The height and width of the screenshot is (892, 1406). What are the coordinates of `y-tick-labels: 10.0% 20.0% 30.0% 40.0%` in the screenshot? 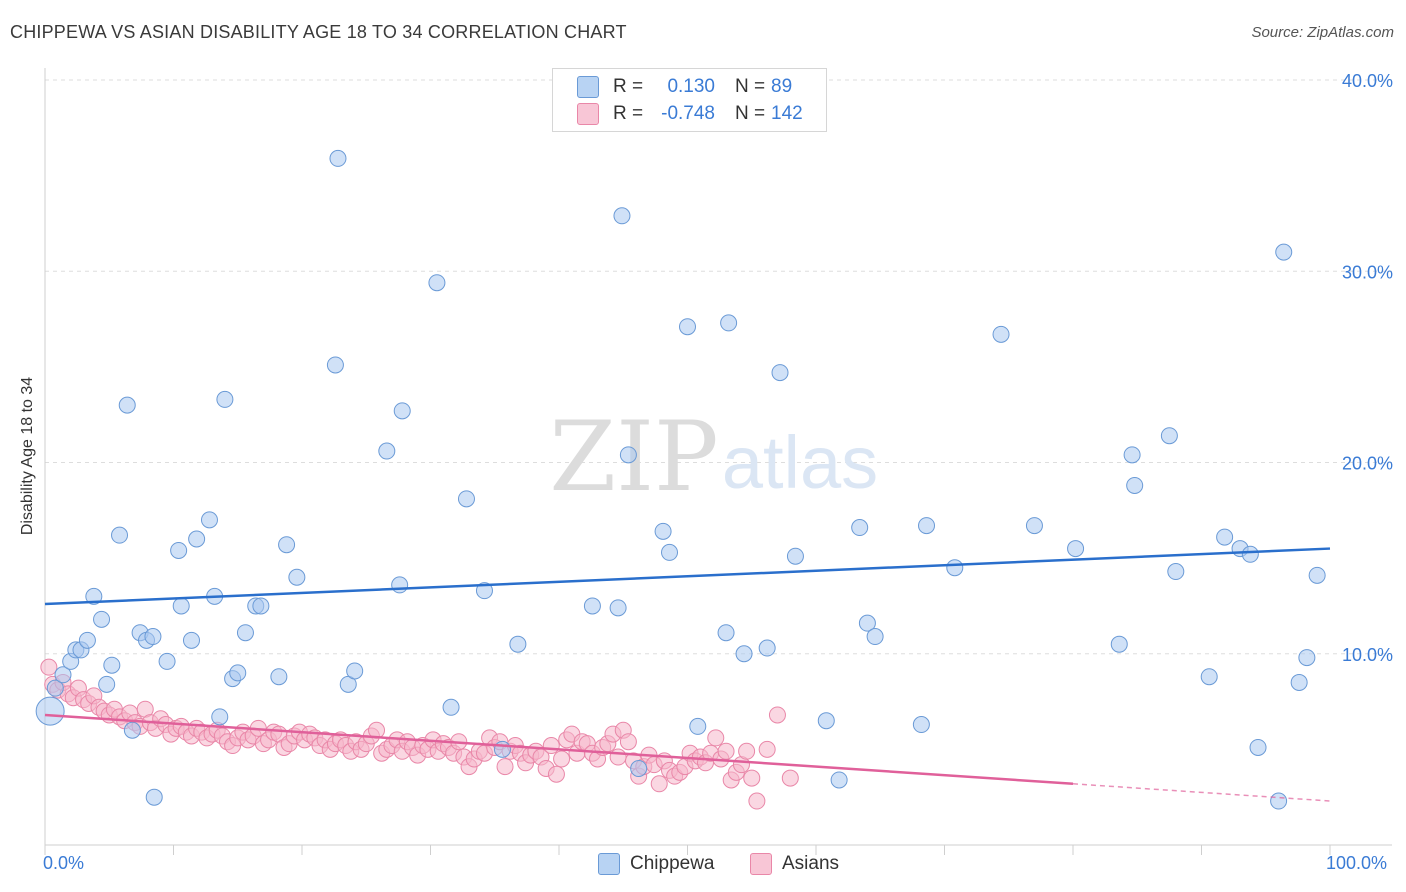 It's located at (1367, 368).